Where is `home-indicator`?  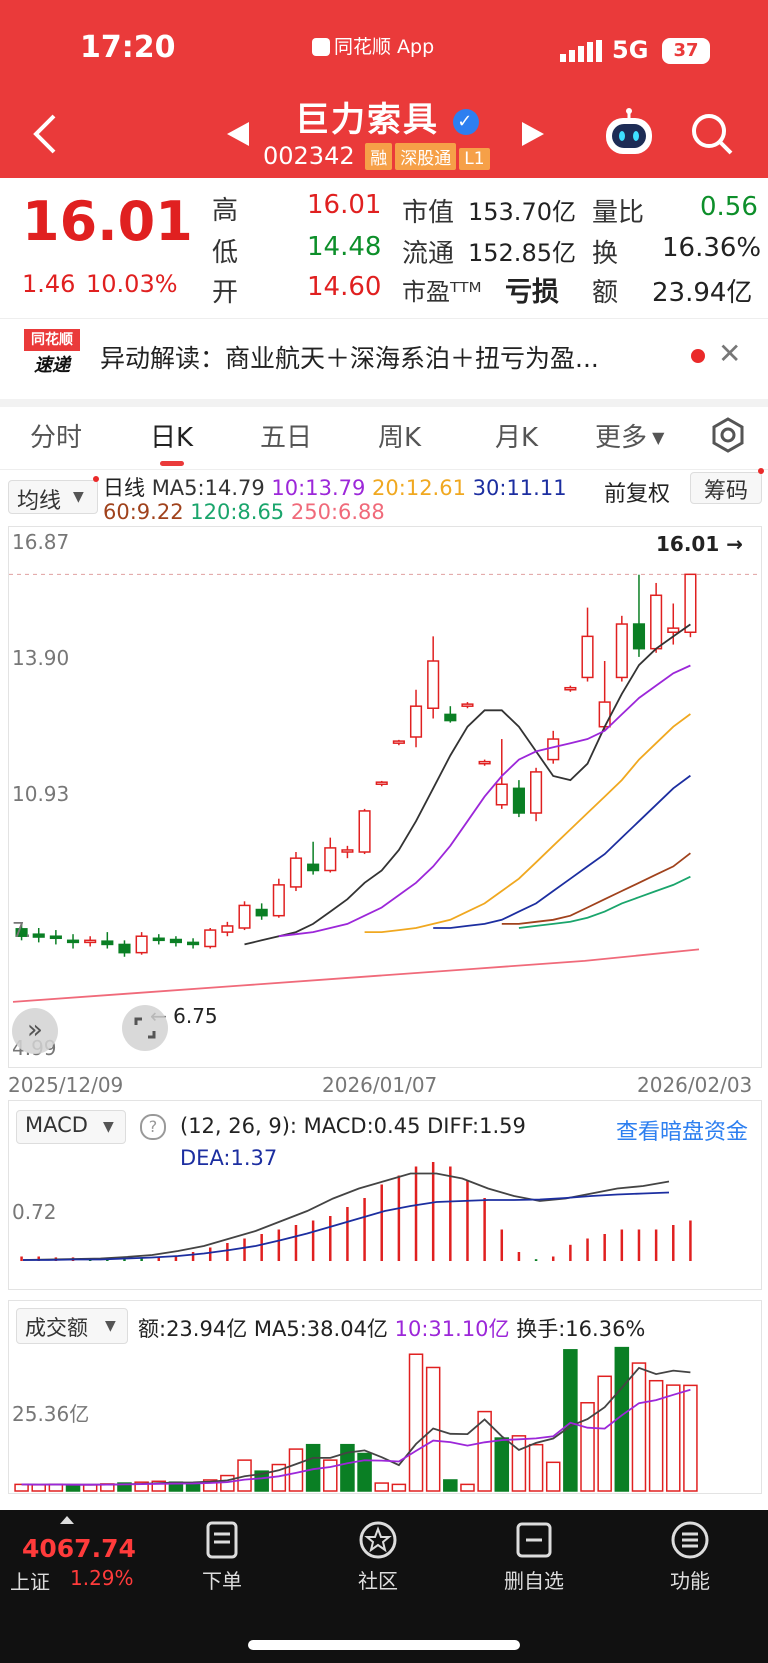
home-indicator is located at coordinates (384, 1645).